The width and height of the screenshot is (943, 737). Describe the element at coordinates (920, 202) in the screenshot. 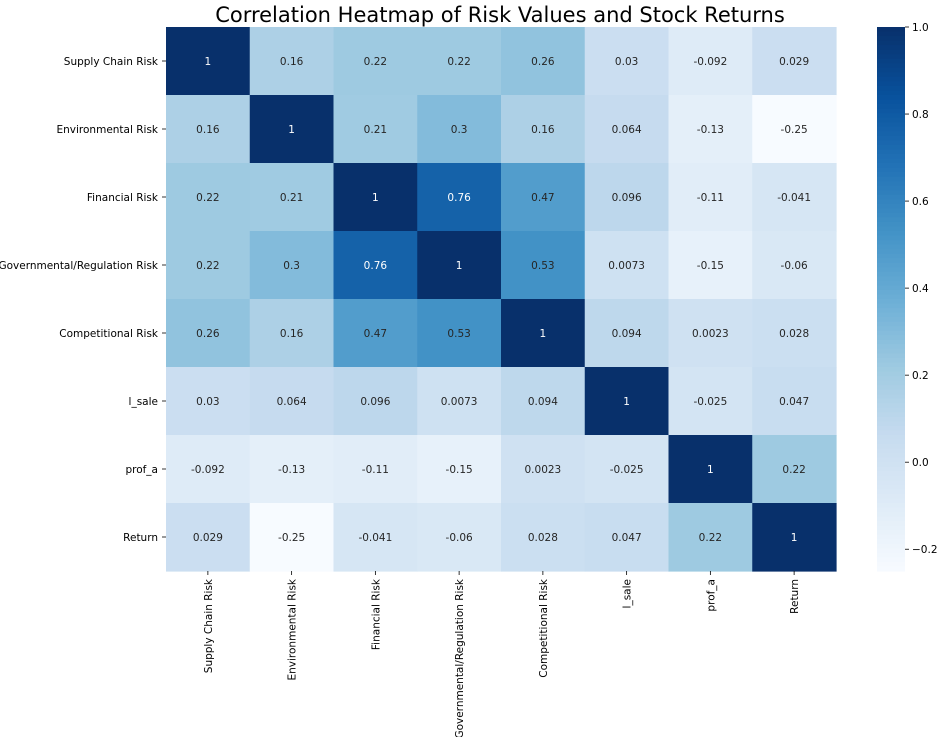

I see `colorbar-tick-label: 0.6` at that location.